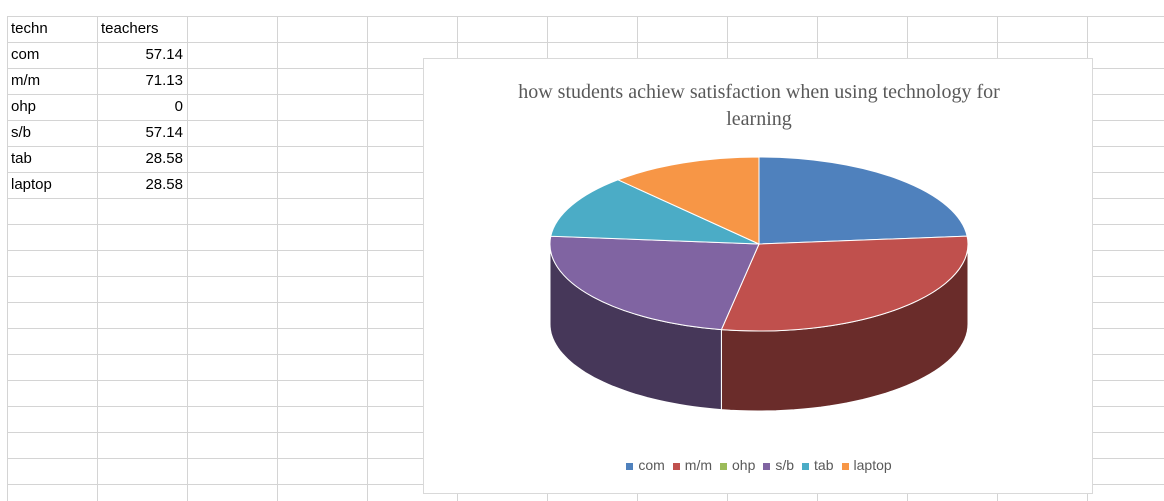 The height and width of the screenshot is (501, 1164). Describe the element at coordinates (178, 106) in the screenshot. I see `value-cell: 0` at that location.